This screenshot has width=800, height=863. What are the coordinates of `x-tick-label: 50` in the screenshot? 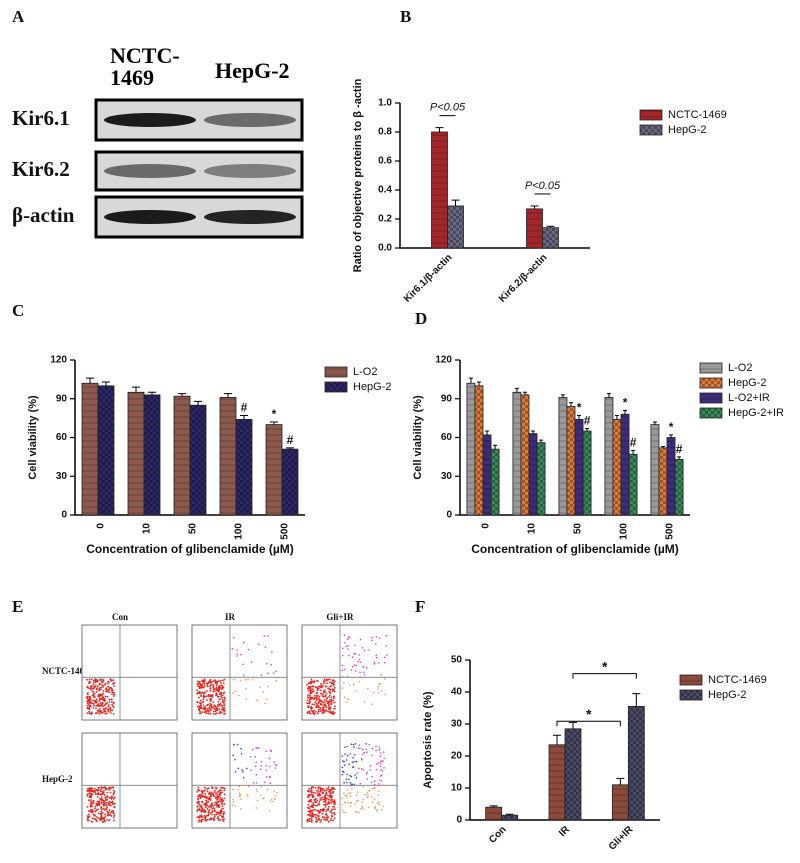 It's located at (578, 529).